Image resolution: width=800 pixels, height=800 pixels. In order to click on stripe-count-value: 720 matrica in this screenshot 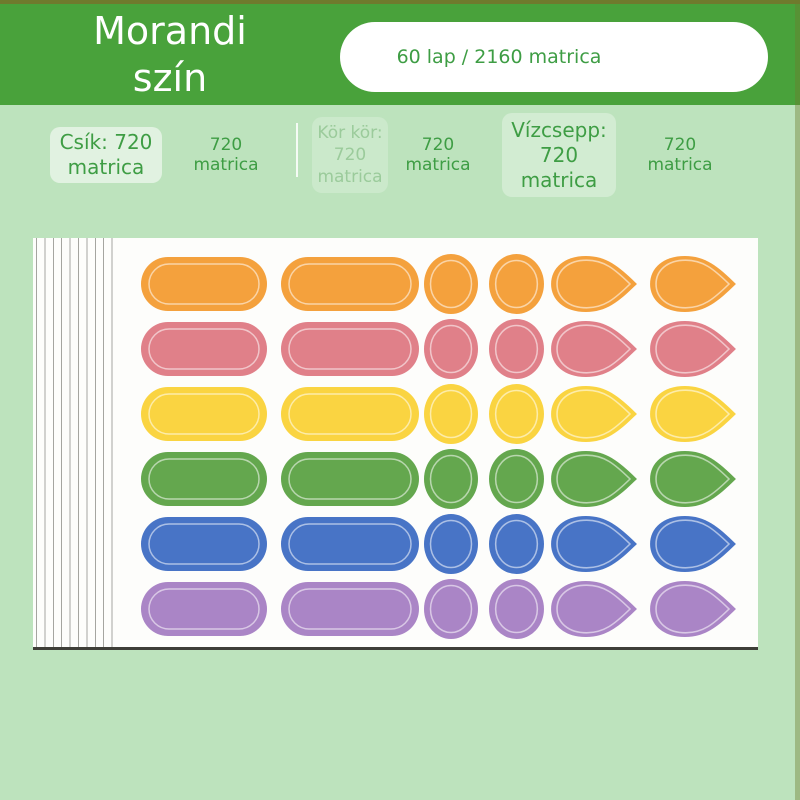, I will do `click(226, 155)`.